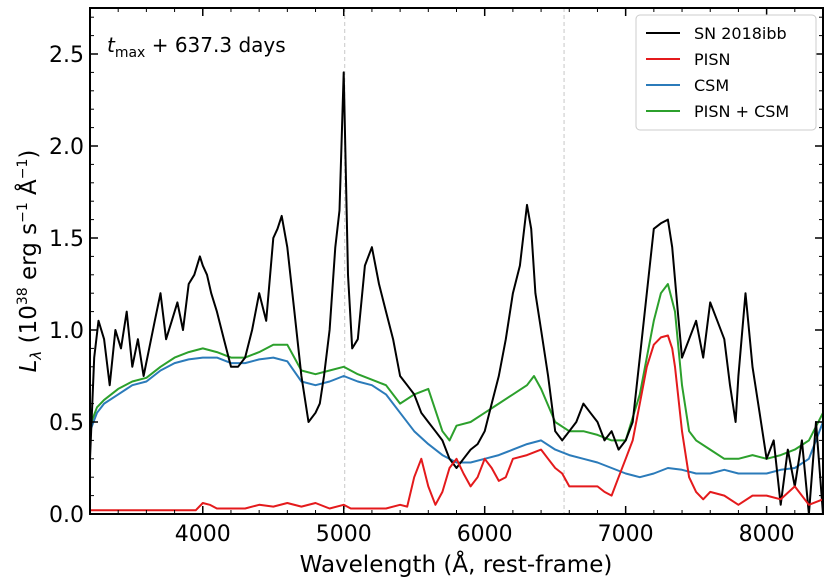 This screenshot has width=831, height=585. Describe the element at coordinates (767, 534) in the screenshot. I see `x-tick-label: 8000` at that location.